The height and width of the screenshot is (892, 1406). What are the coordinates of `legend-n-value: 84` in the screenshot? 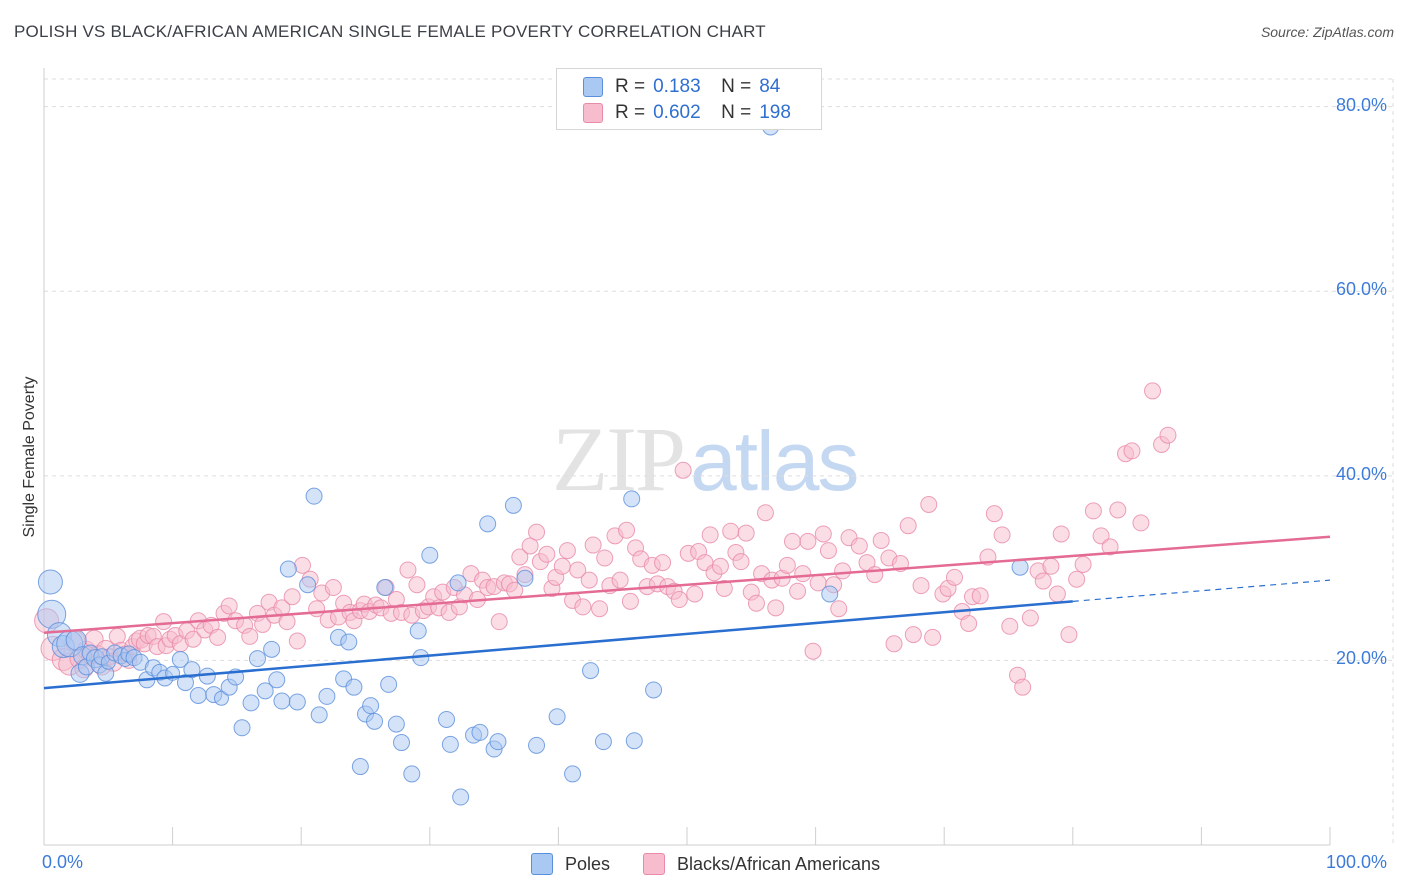 It's located at (770, 86).